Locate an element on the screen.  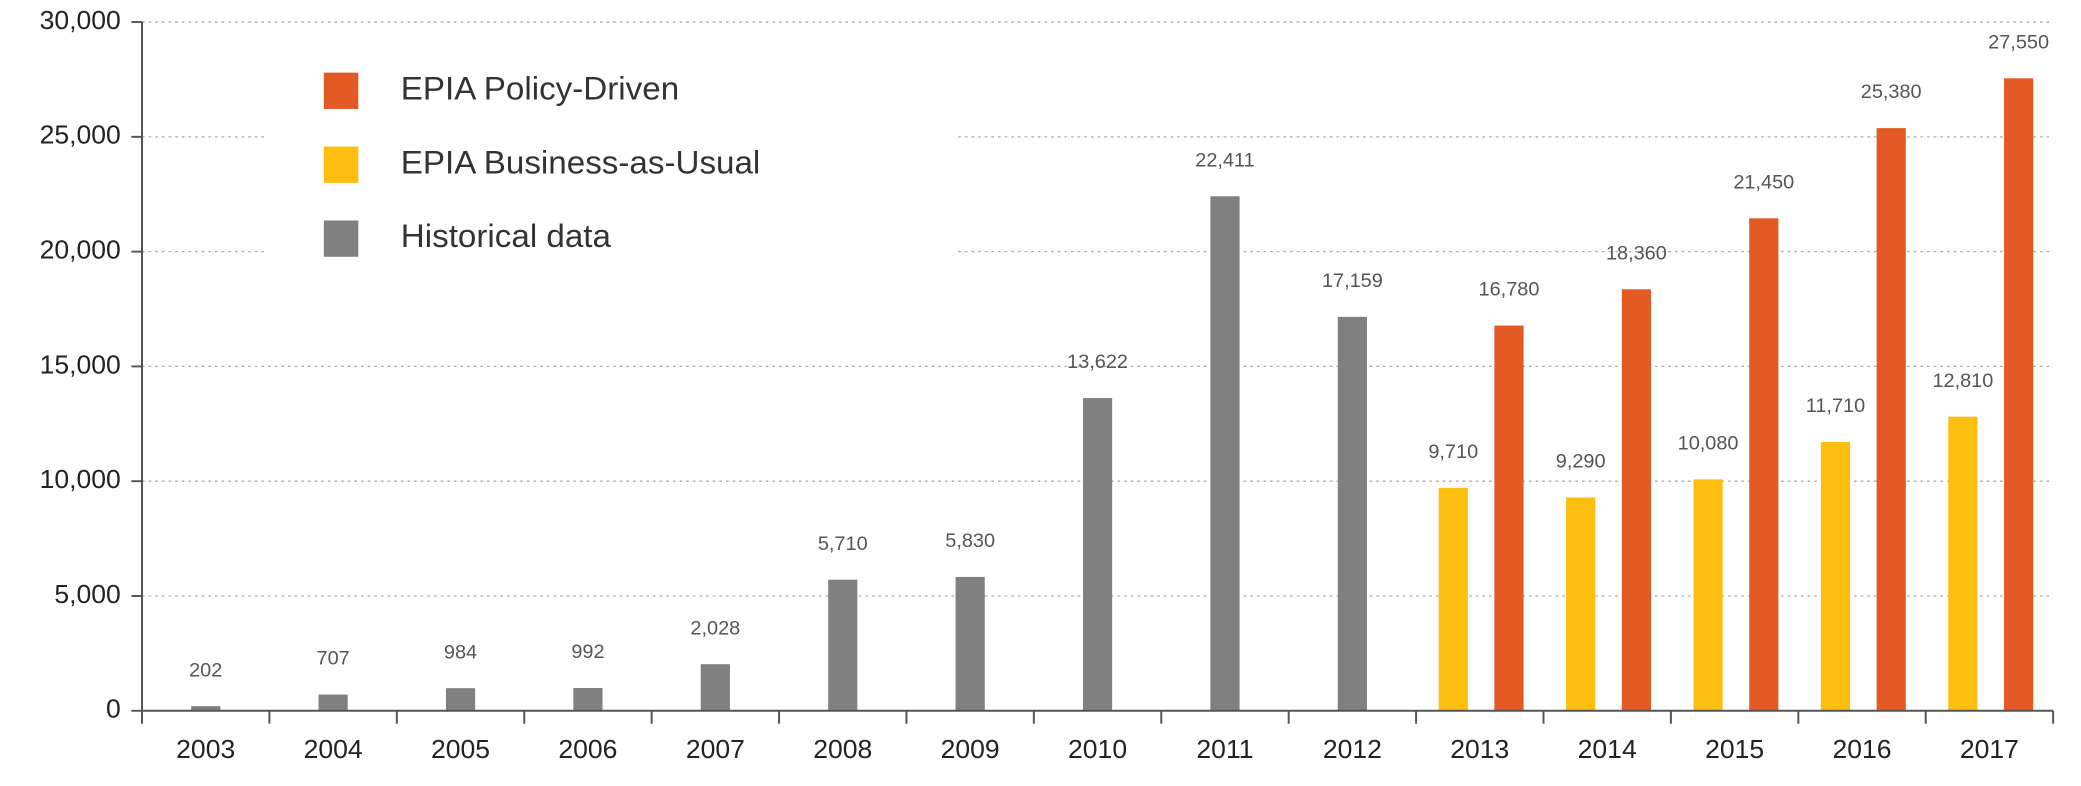
x-tick-label: 2008 is located at coordinates (842, 749).